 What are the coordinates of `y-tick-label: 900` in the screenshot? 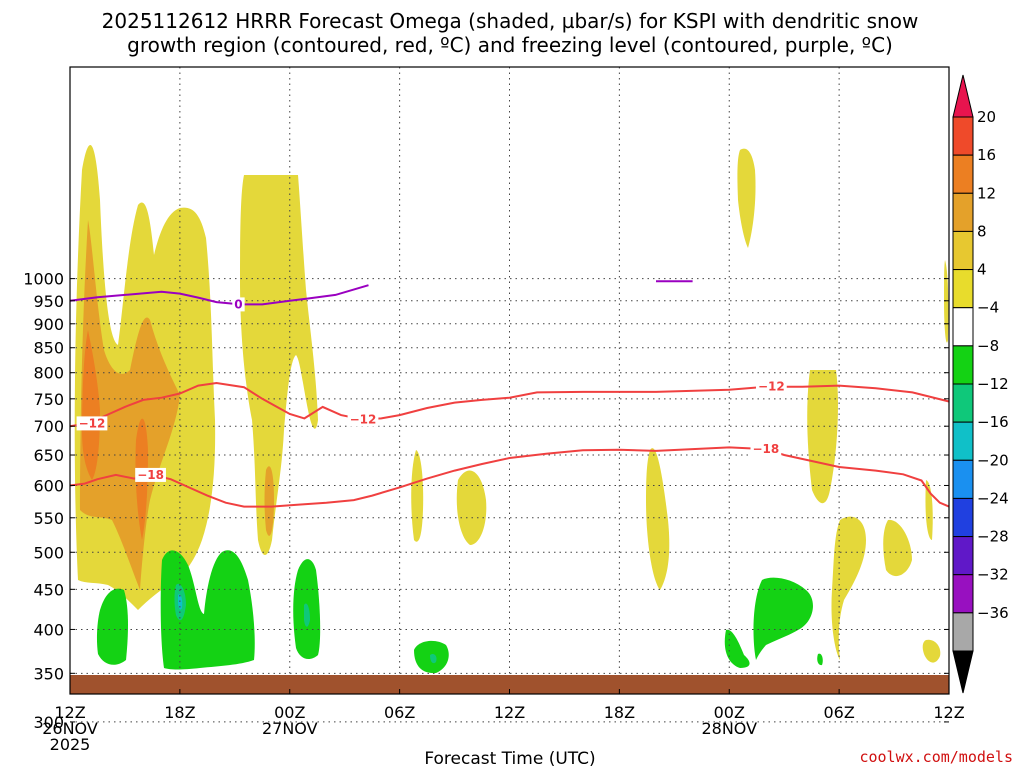 It's located at (48, 324).